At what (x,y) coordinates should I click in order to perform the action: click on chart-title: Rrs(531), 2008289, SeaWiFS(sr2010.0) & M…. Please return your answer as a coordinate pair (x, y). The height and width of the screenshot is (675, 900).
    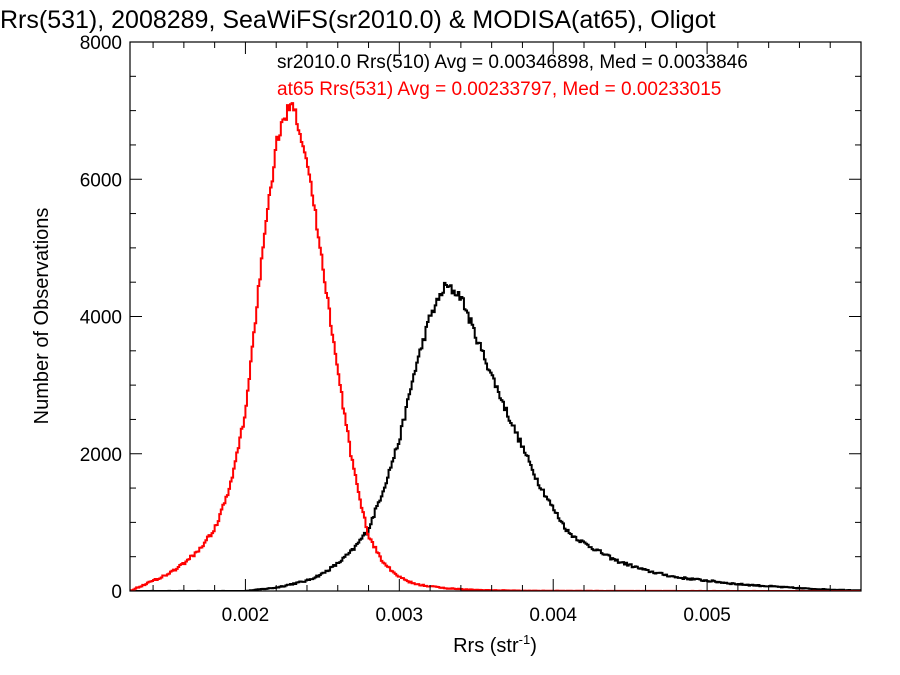
    Looking at the image, I should click on (358, 20).